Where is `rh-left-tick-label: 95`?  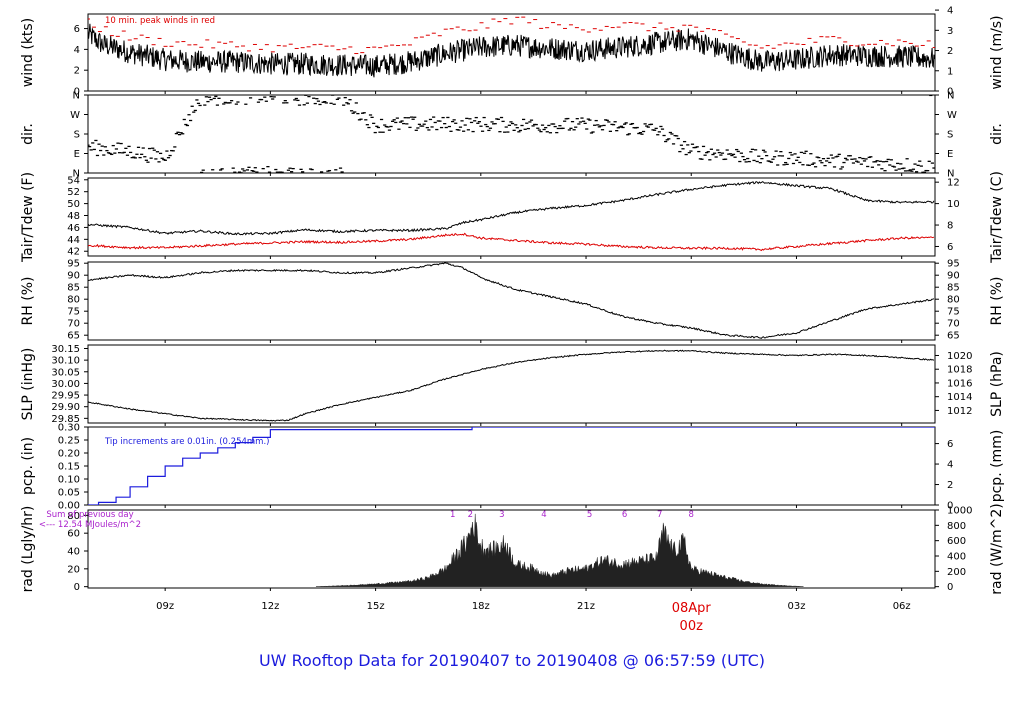 rh-left-tick-label: 95 is located at coordinates (73, 264).